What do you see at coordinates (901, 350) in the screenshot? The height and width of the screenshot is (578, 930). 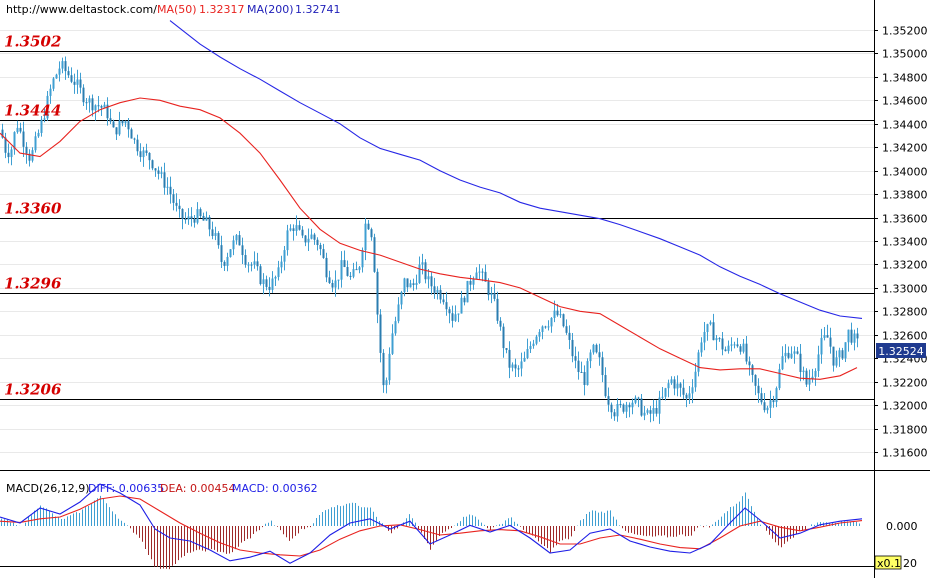 I see `price-tag: 1.32524` at bounding box center [901, 350].